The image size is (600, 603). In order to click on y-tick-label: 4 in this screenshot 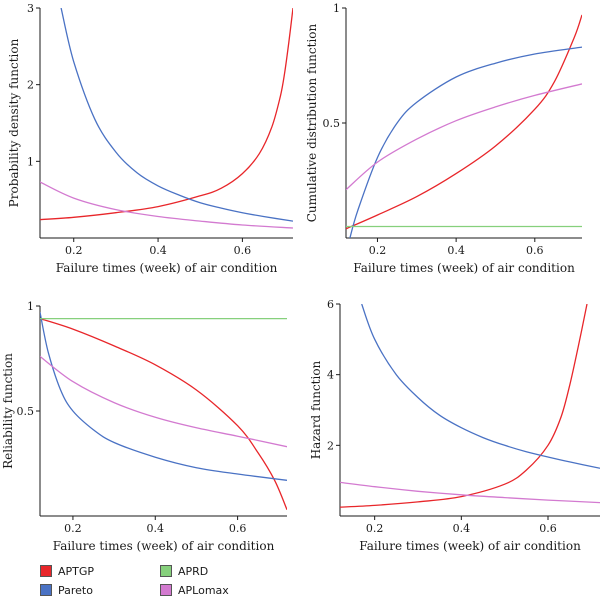, I will do `click(330, 375)`.